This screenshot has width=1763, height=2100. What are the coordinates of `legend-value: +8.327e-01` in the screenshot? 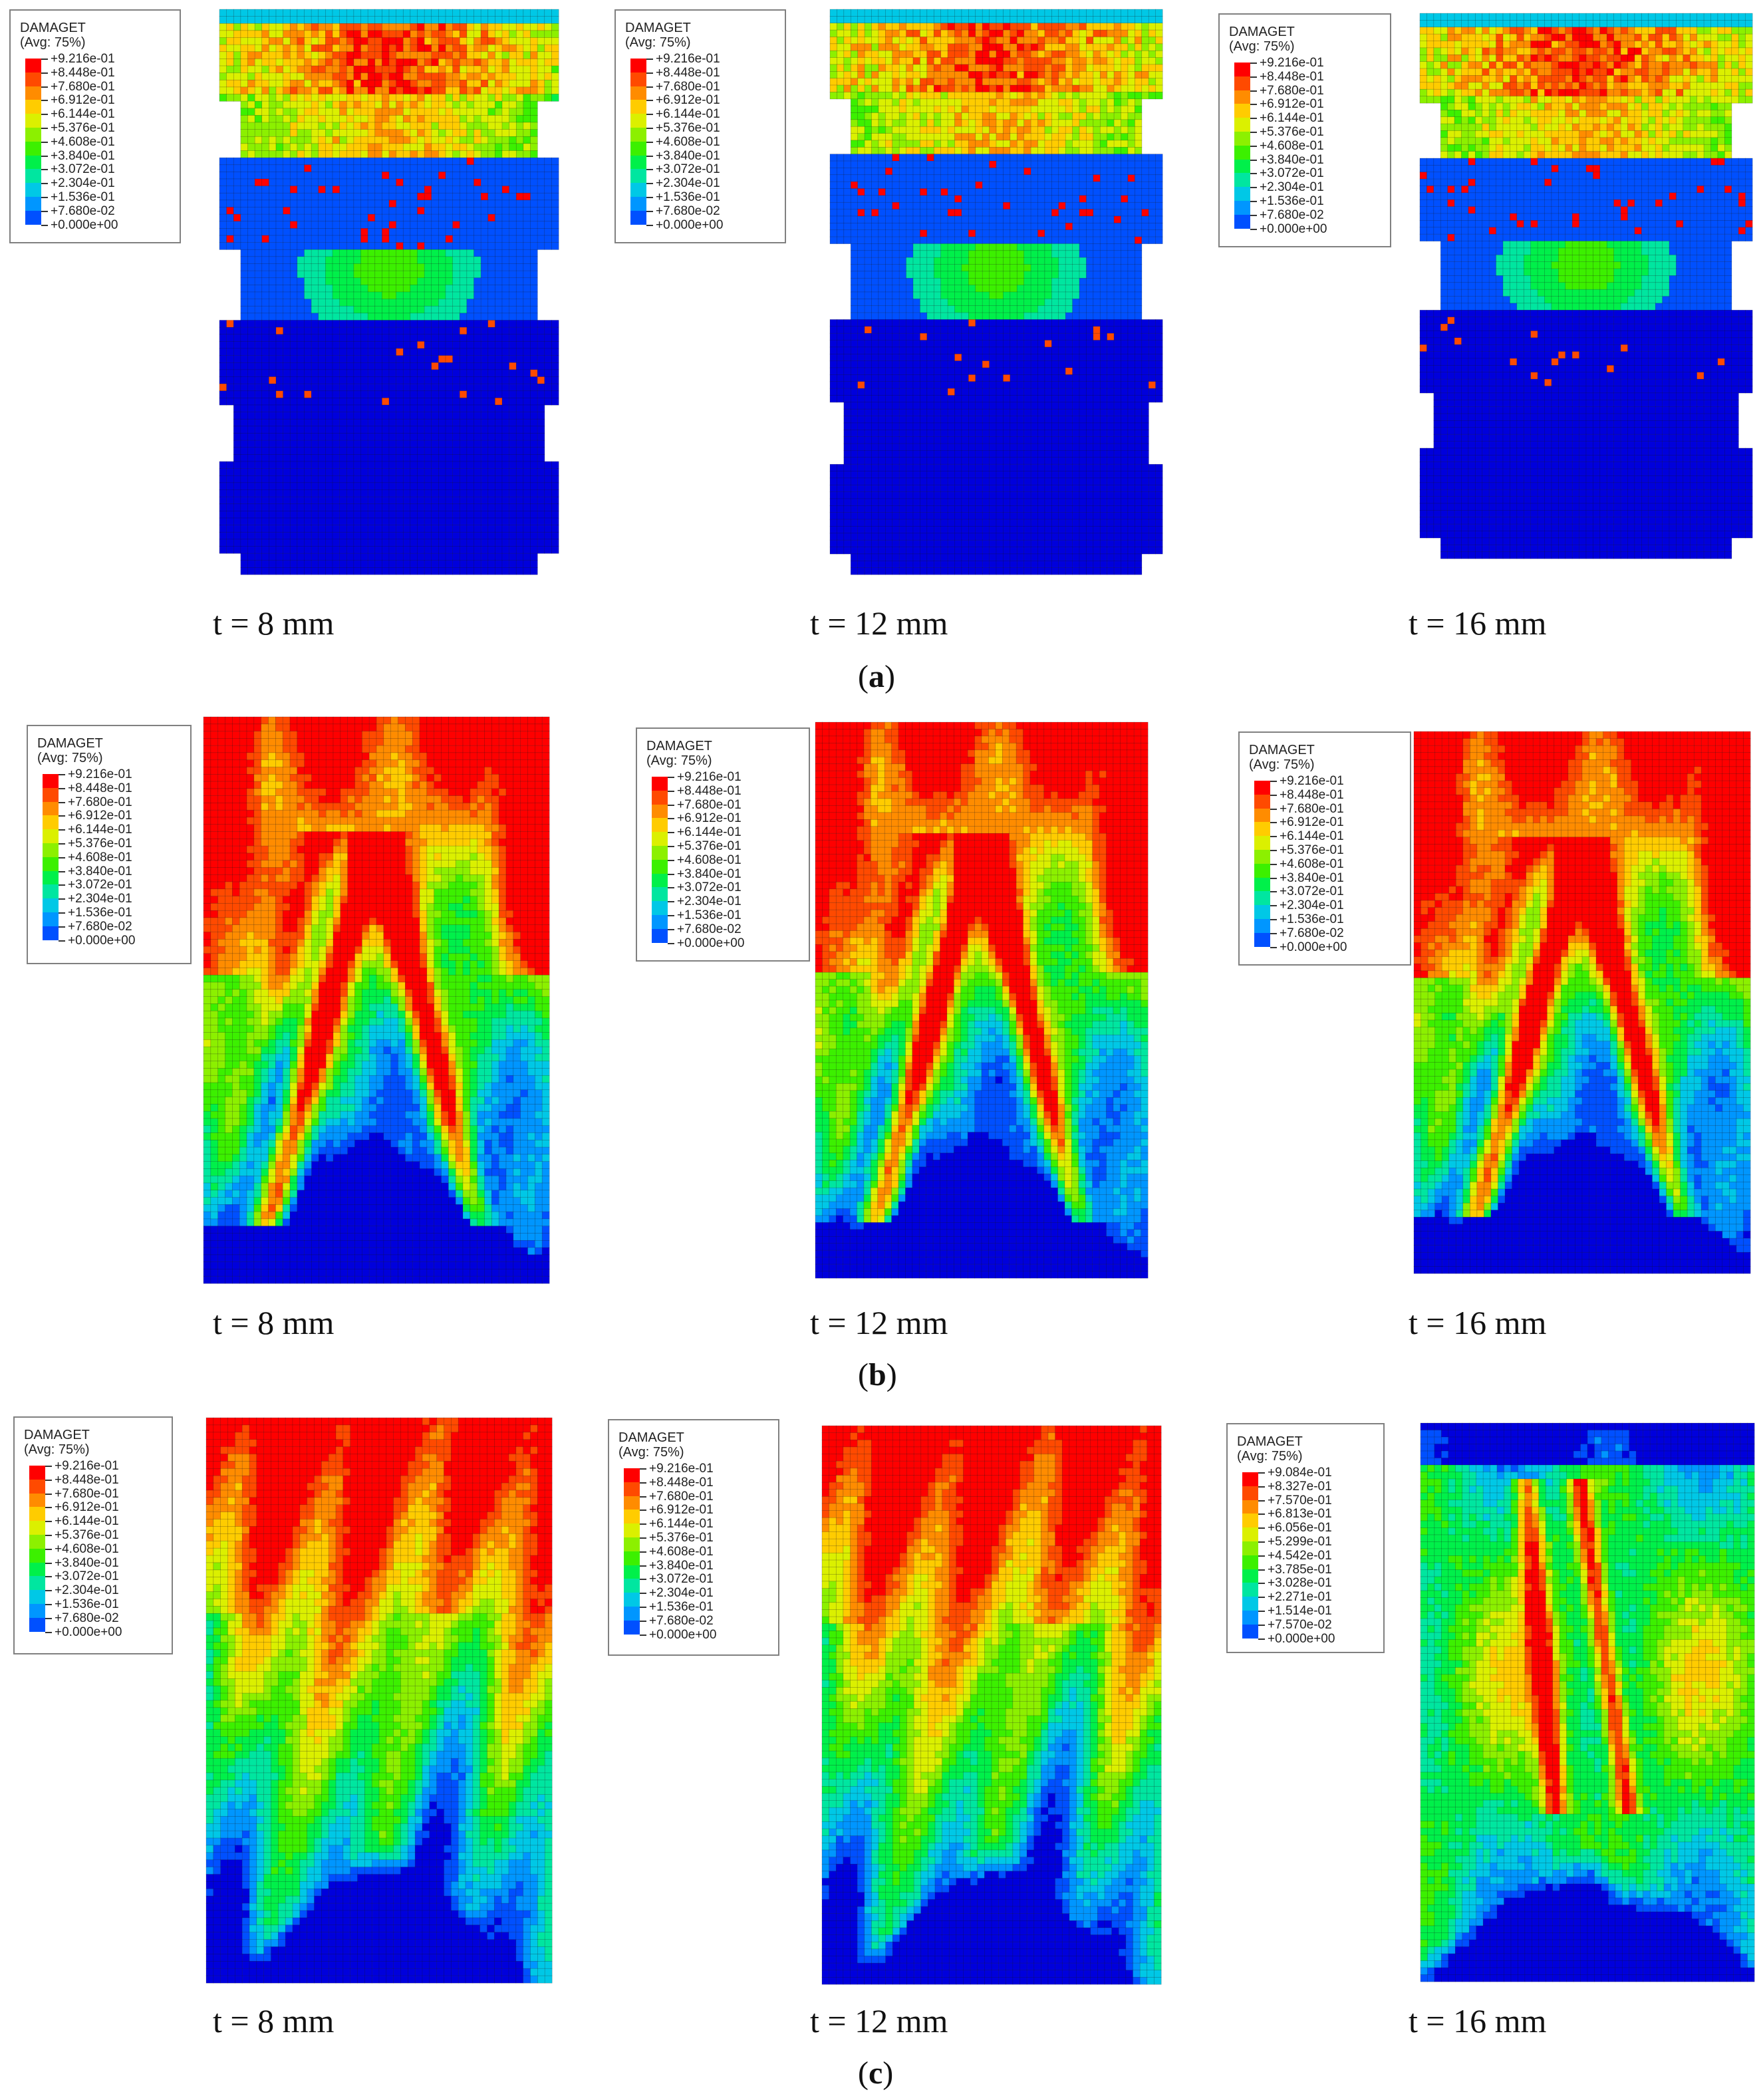 It's located at (1300, 1486).